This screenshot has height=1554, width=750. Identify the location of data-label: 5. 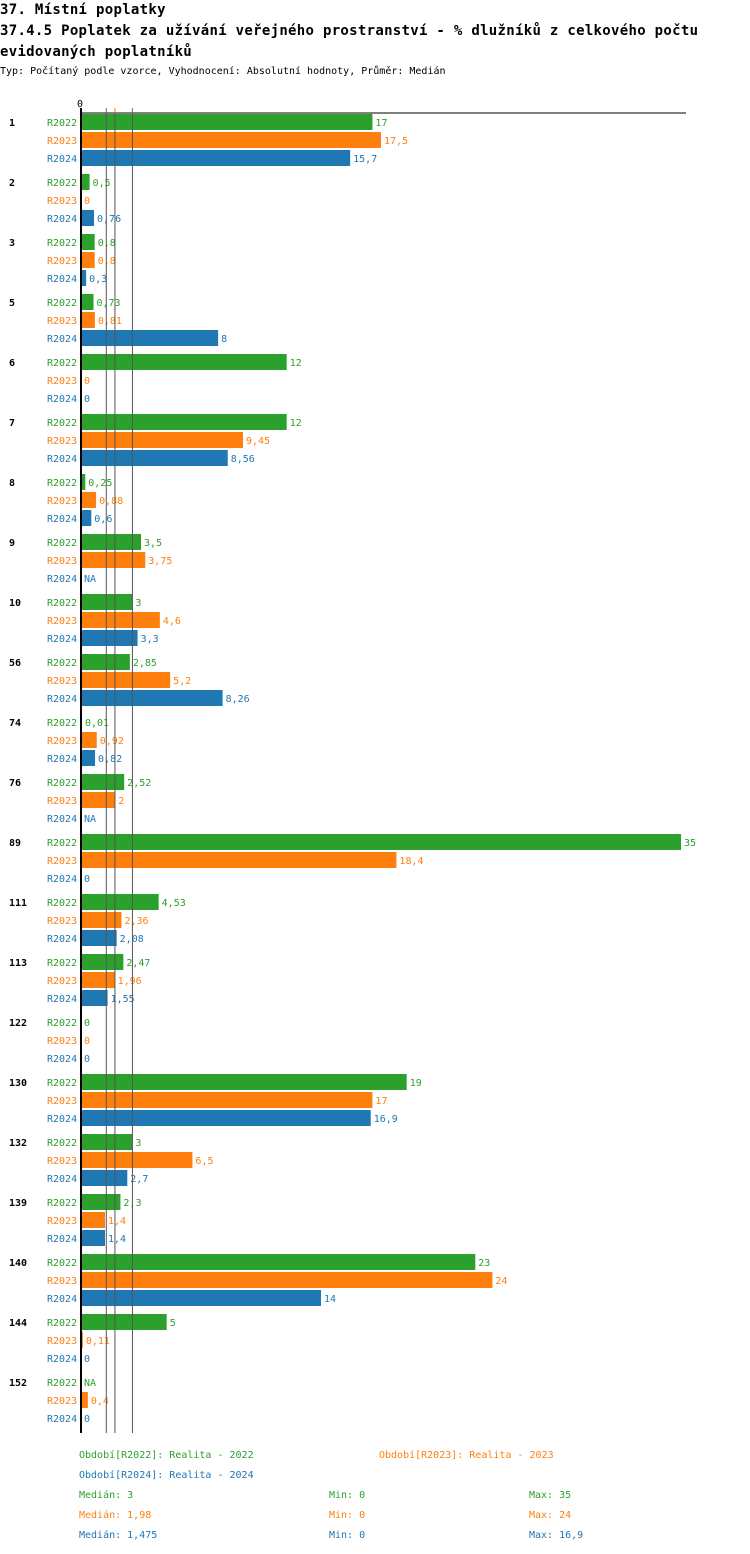
(173, 1323).